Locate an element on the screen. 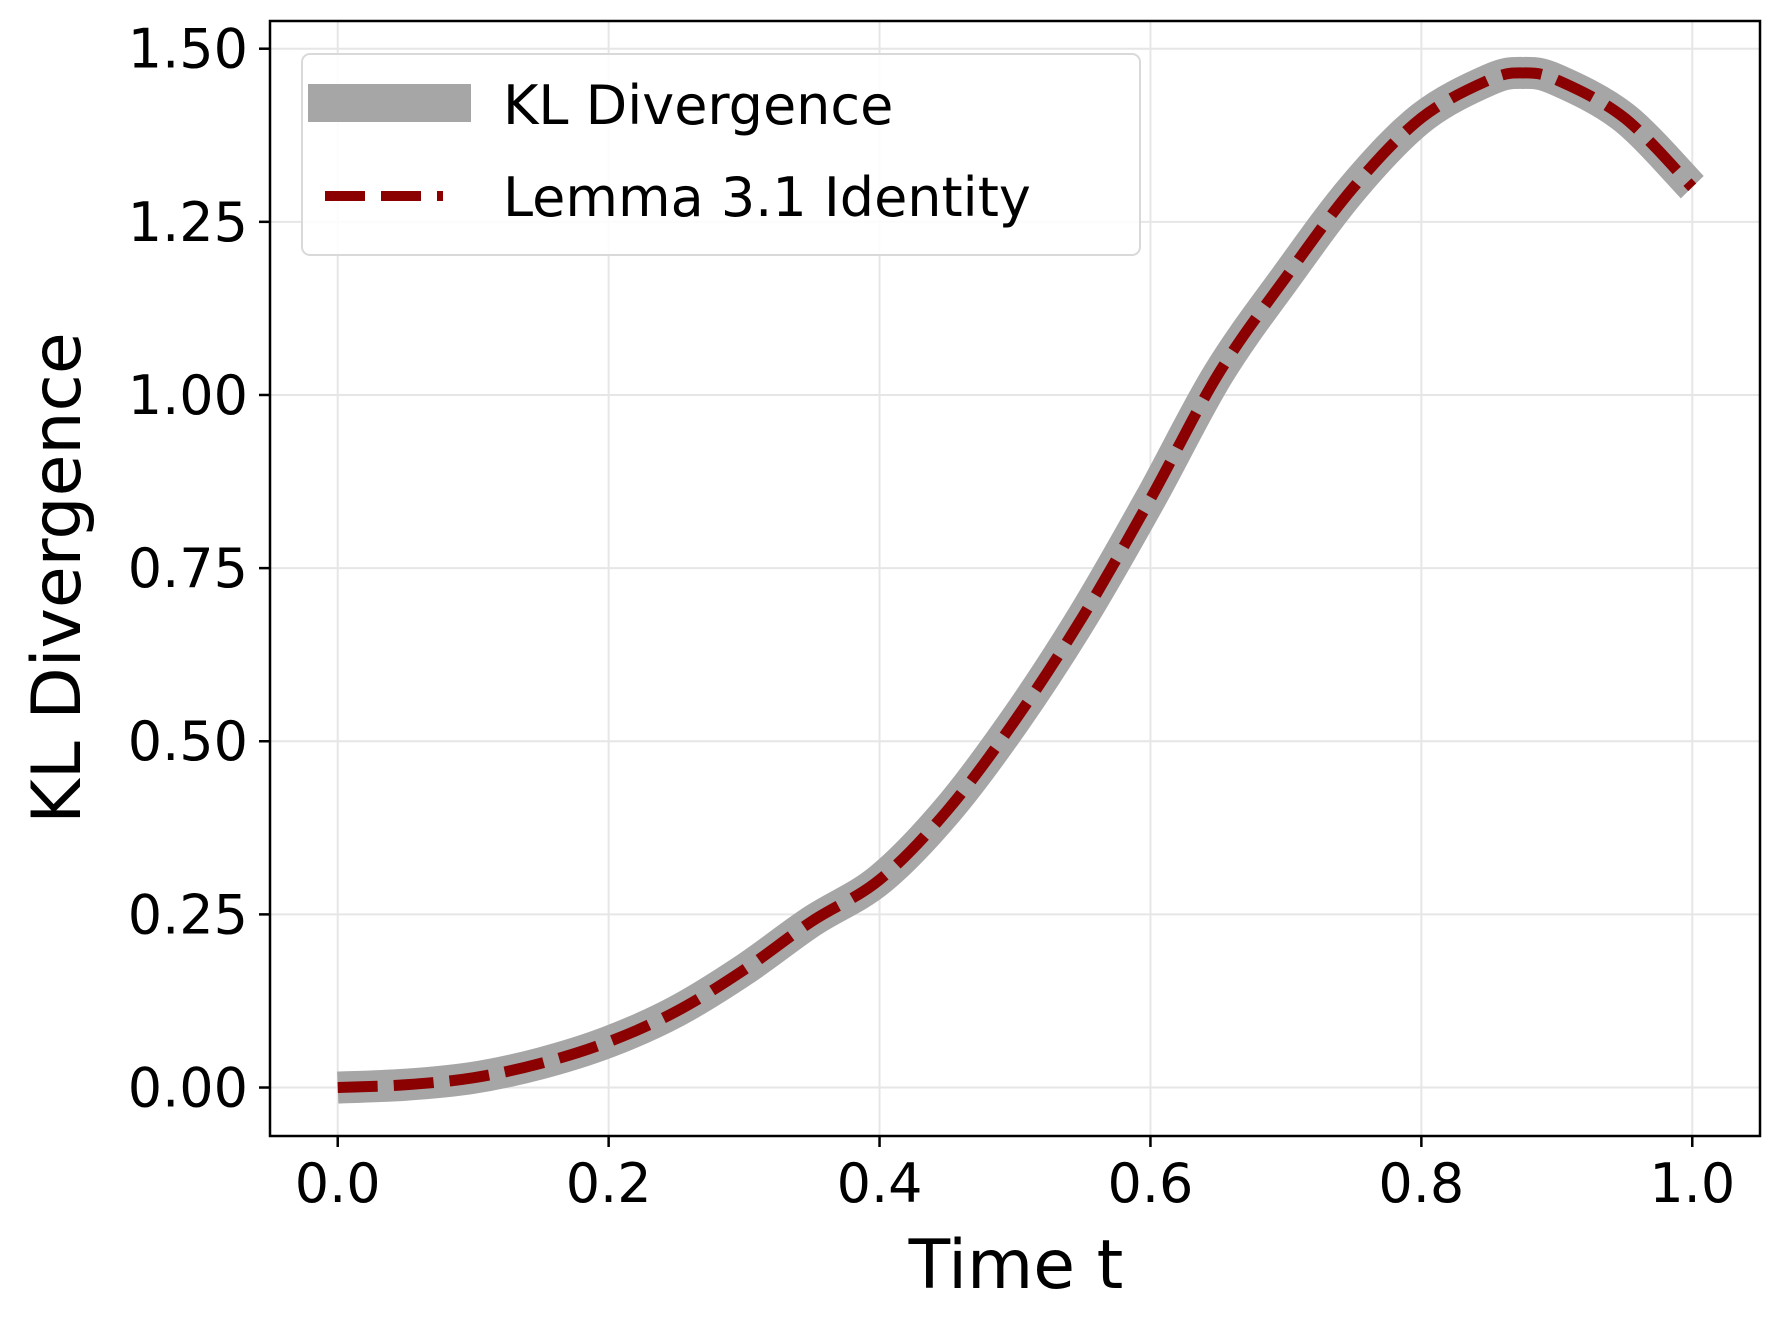 This screenshot has width=1775, height=1321. x-axis-title: Time t is located at coordinates (1016, 1265).